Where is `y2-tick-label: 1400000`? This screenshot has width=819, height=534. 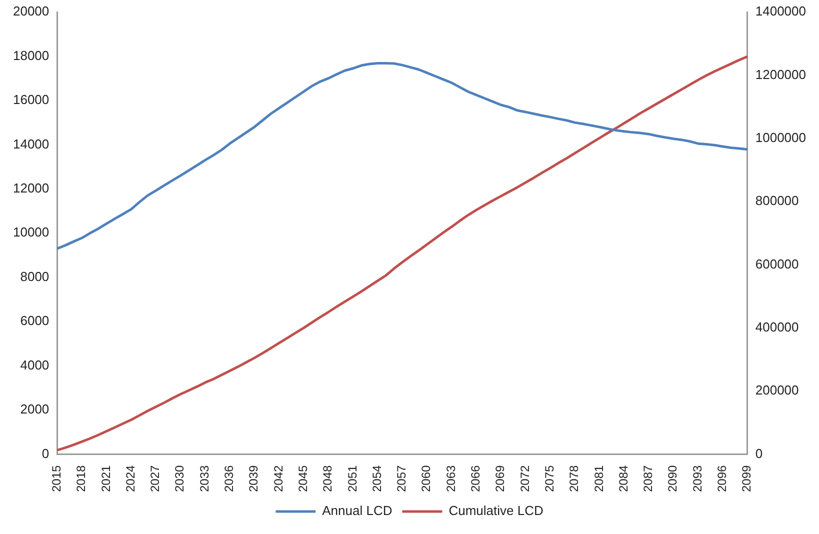
y2-tick-label: 1400000 is located at coordinates (780, 11).